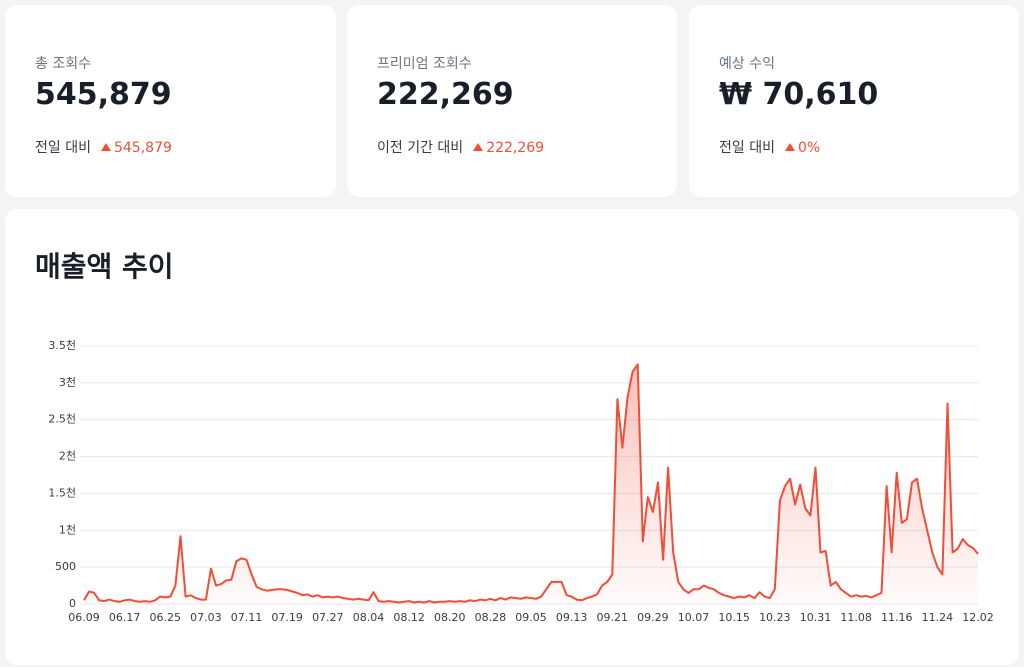  What do you see at coordinates (62, 345) in the screenshot?
I see `y-tick-label: 3.5천` at bounding box center [62, 345].